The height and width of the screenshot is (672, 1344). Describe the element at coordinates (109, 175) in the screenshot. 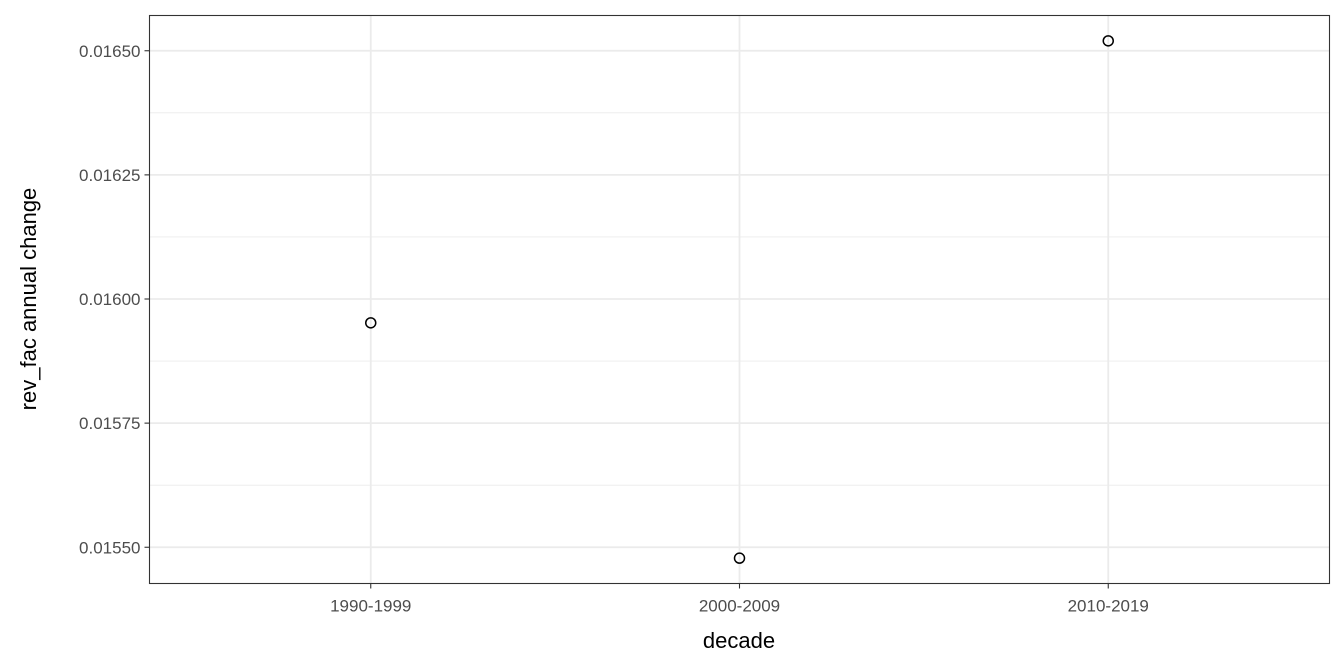

I see `y-tick-label: 0.01625` at that location.